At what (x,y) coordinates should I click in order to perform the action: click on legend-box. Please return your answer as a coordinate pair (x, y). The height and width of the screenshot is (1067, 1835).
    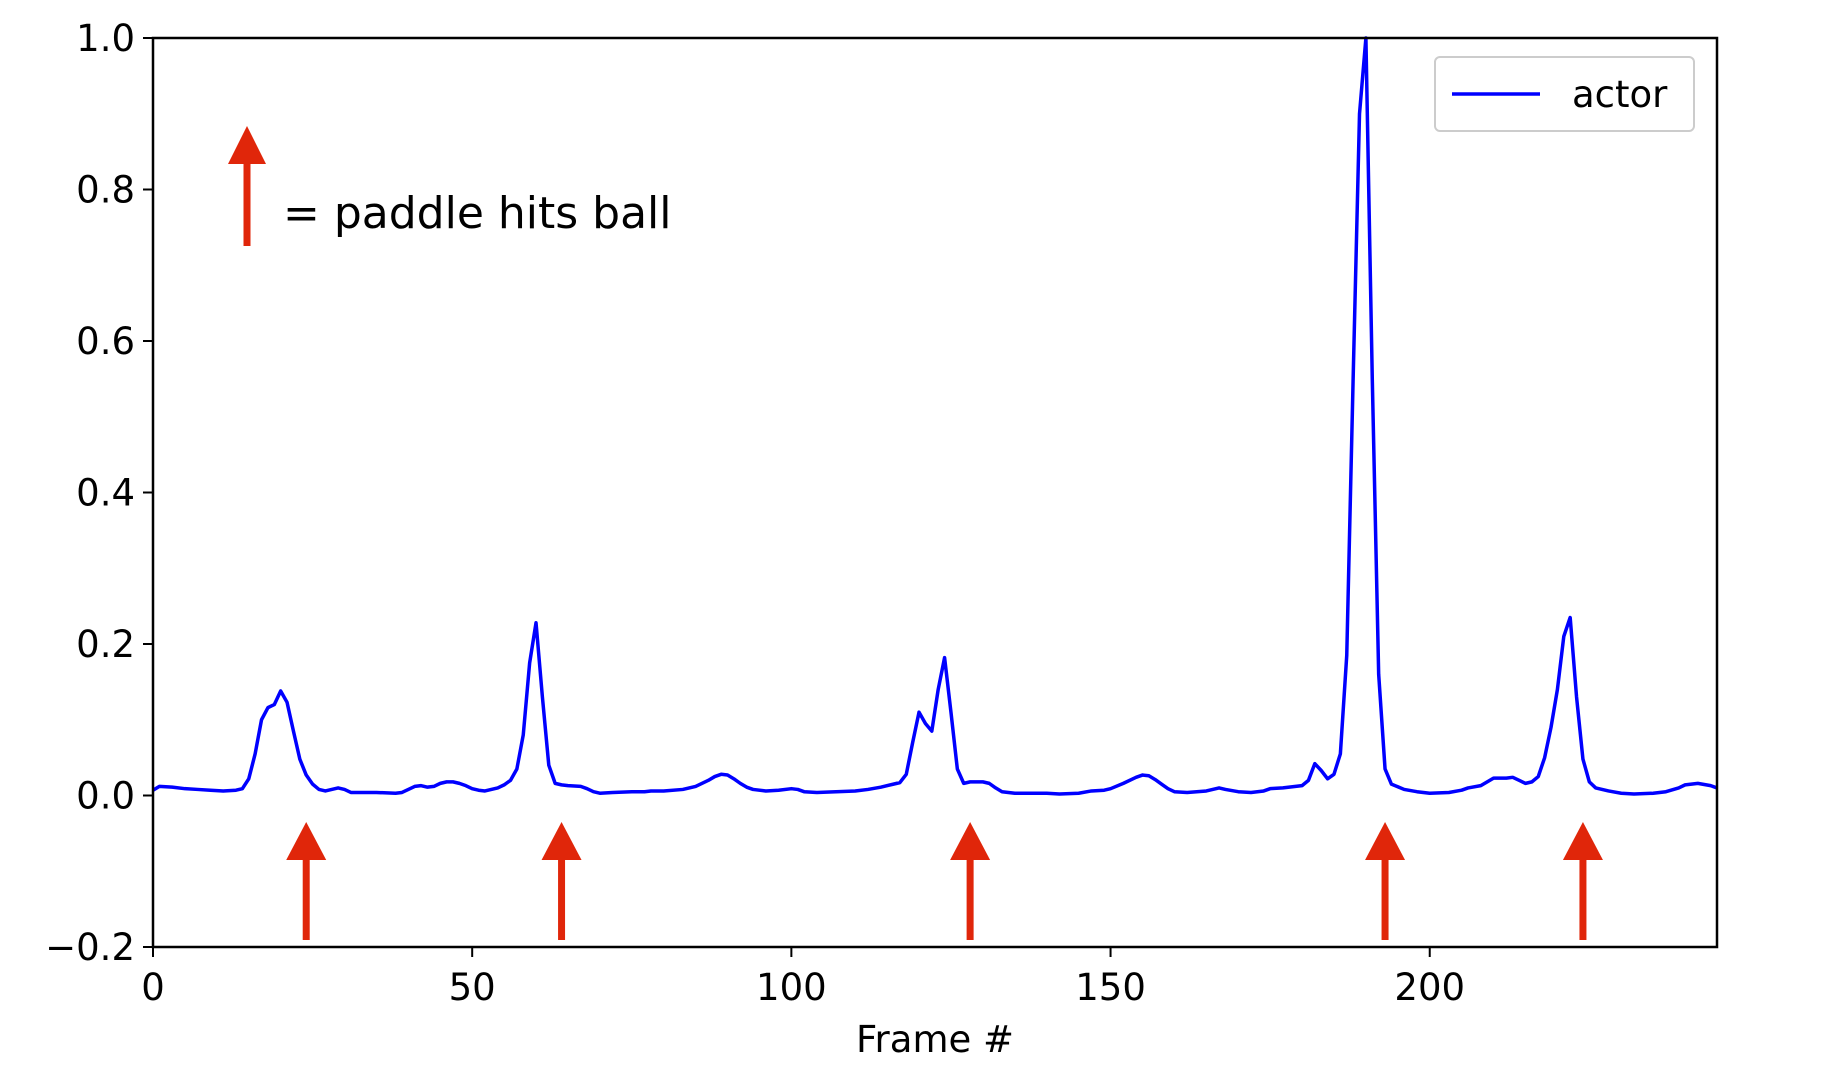
    Looking at the image, I should click on (1564, 94).